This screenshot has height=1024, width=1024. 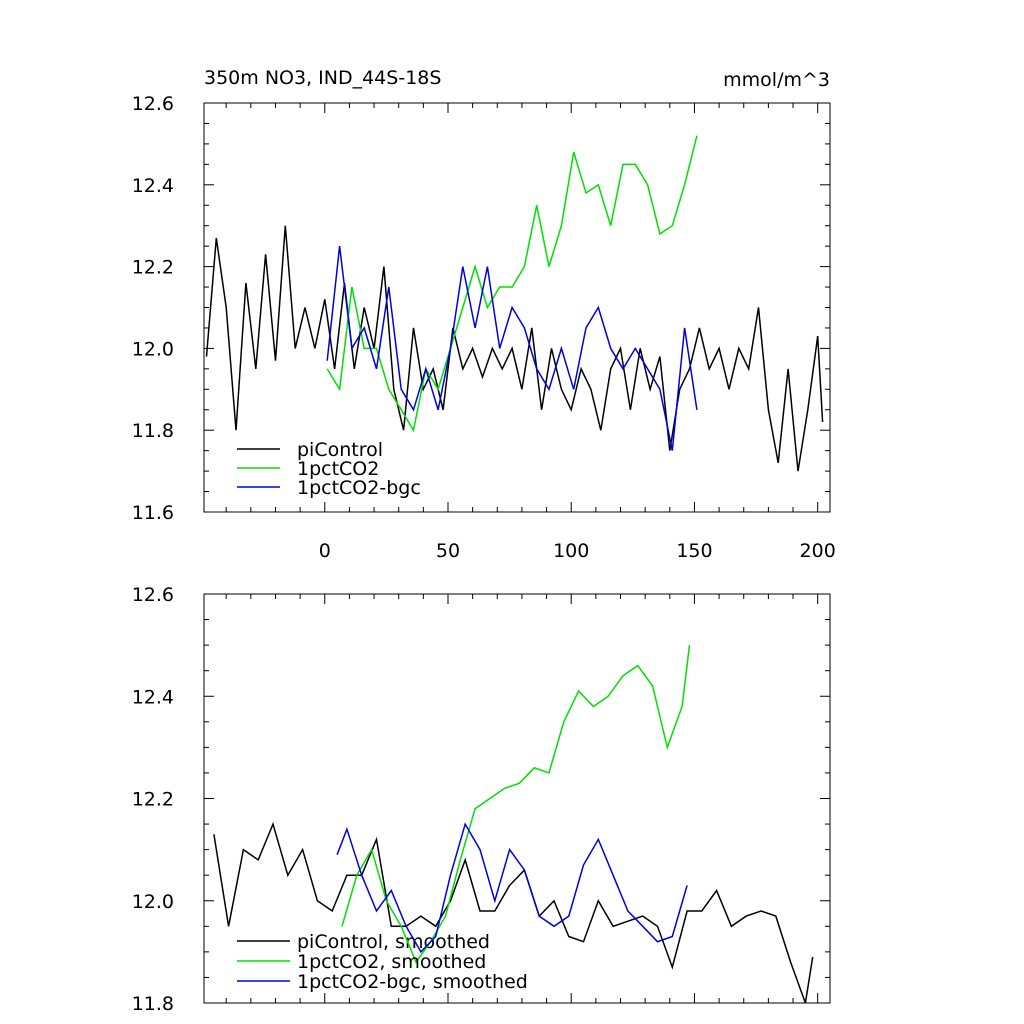 What do you see at coordinates (412, 982) in the screenshot?
I see `legend-label: 1pctCO2-bgc, smoothed` at bounding box center [412, 982].